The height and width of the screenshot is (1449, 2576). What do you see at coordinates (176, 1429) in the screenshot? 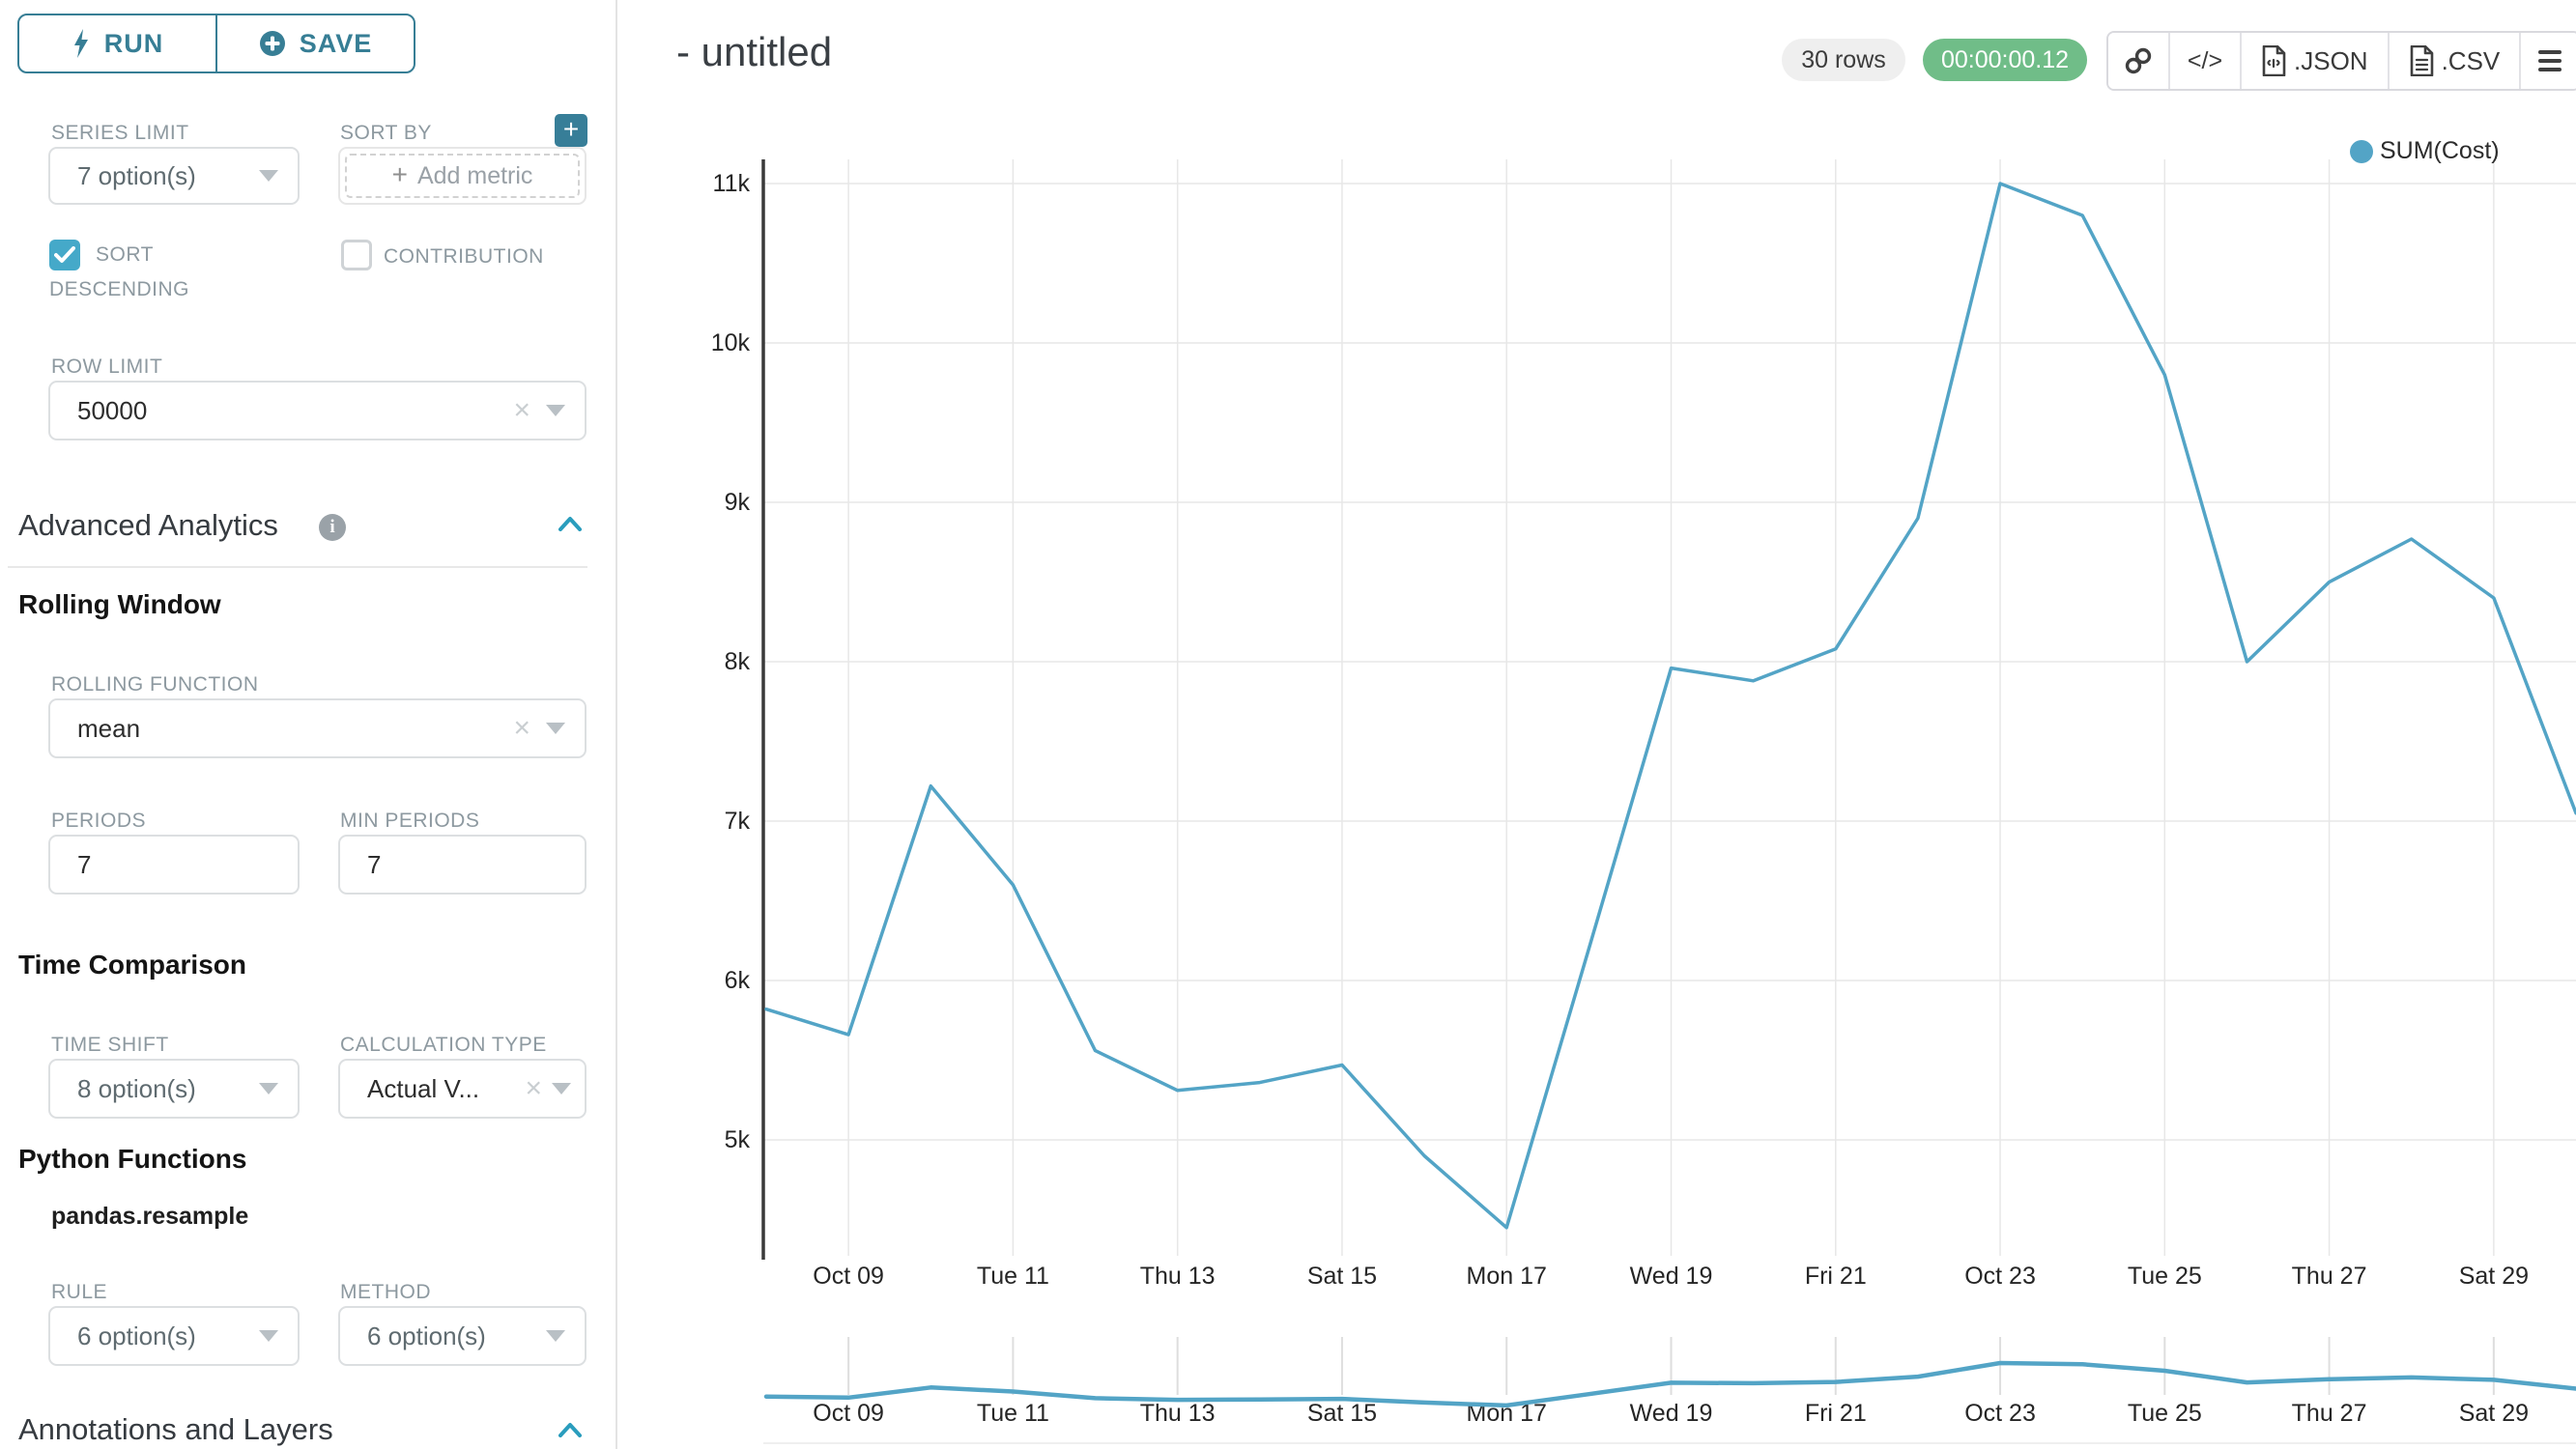
I see `annotations-layers-header: Annotations and Layers` at bounding box center [176, 1429].